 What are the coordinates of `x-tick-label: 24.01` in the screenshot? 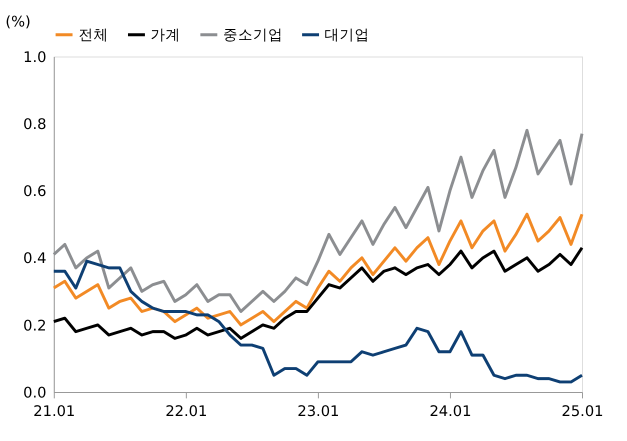 It's located at (450, 411).